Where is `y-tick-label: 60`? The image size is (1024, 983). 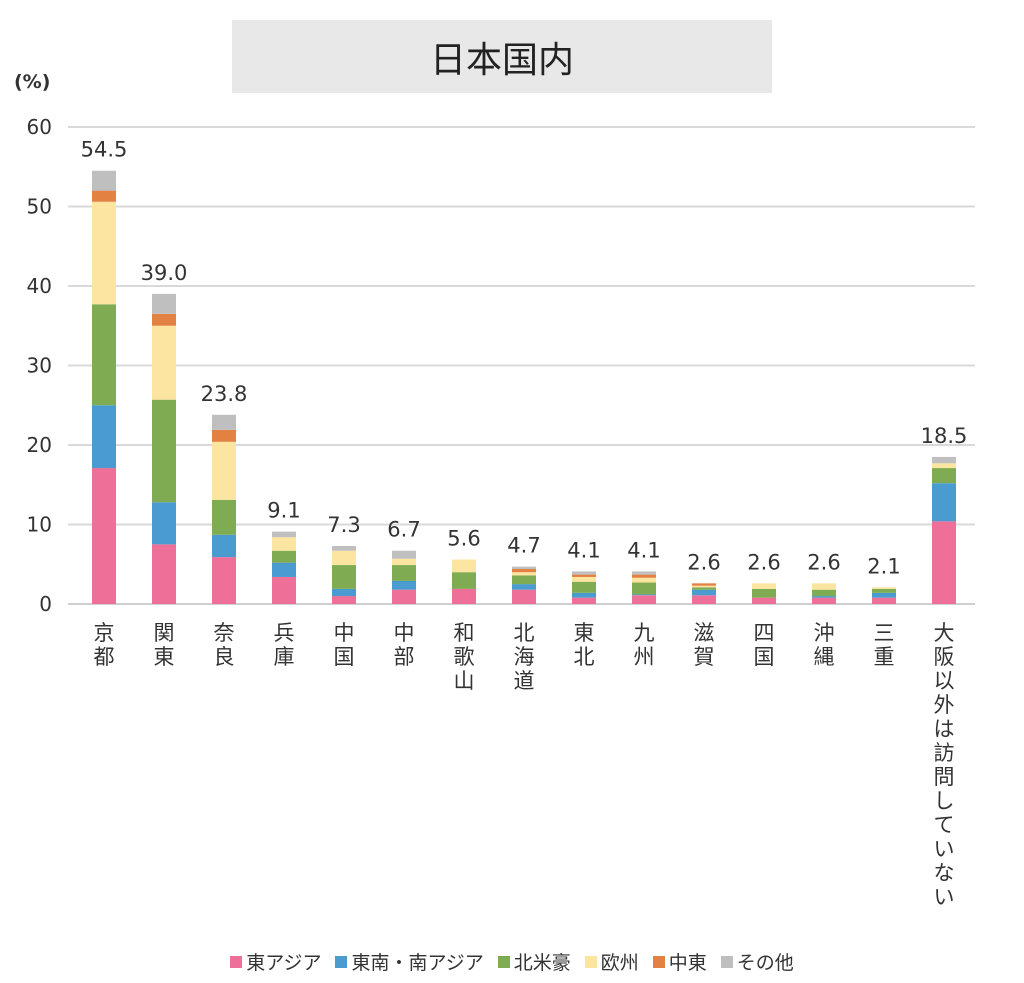 y-tick-label: 60 is located at coordinates (39, 127).